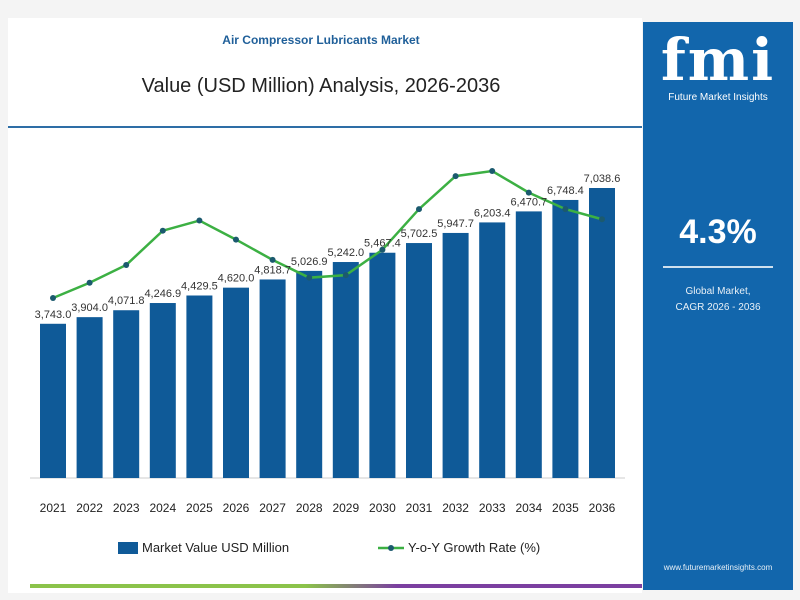 The image size is (800, 600). What do you see at coordinates (565, 508) in the screenshot?
I see `x-tick-label: 2035` at bounding box center [565, 508].